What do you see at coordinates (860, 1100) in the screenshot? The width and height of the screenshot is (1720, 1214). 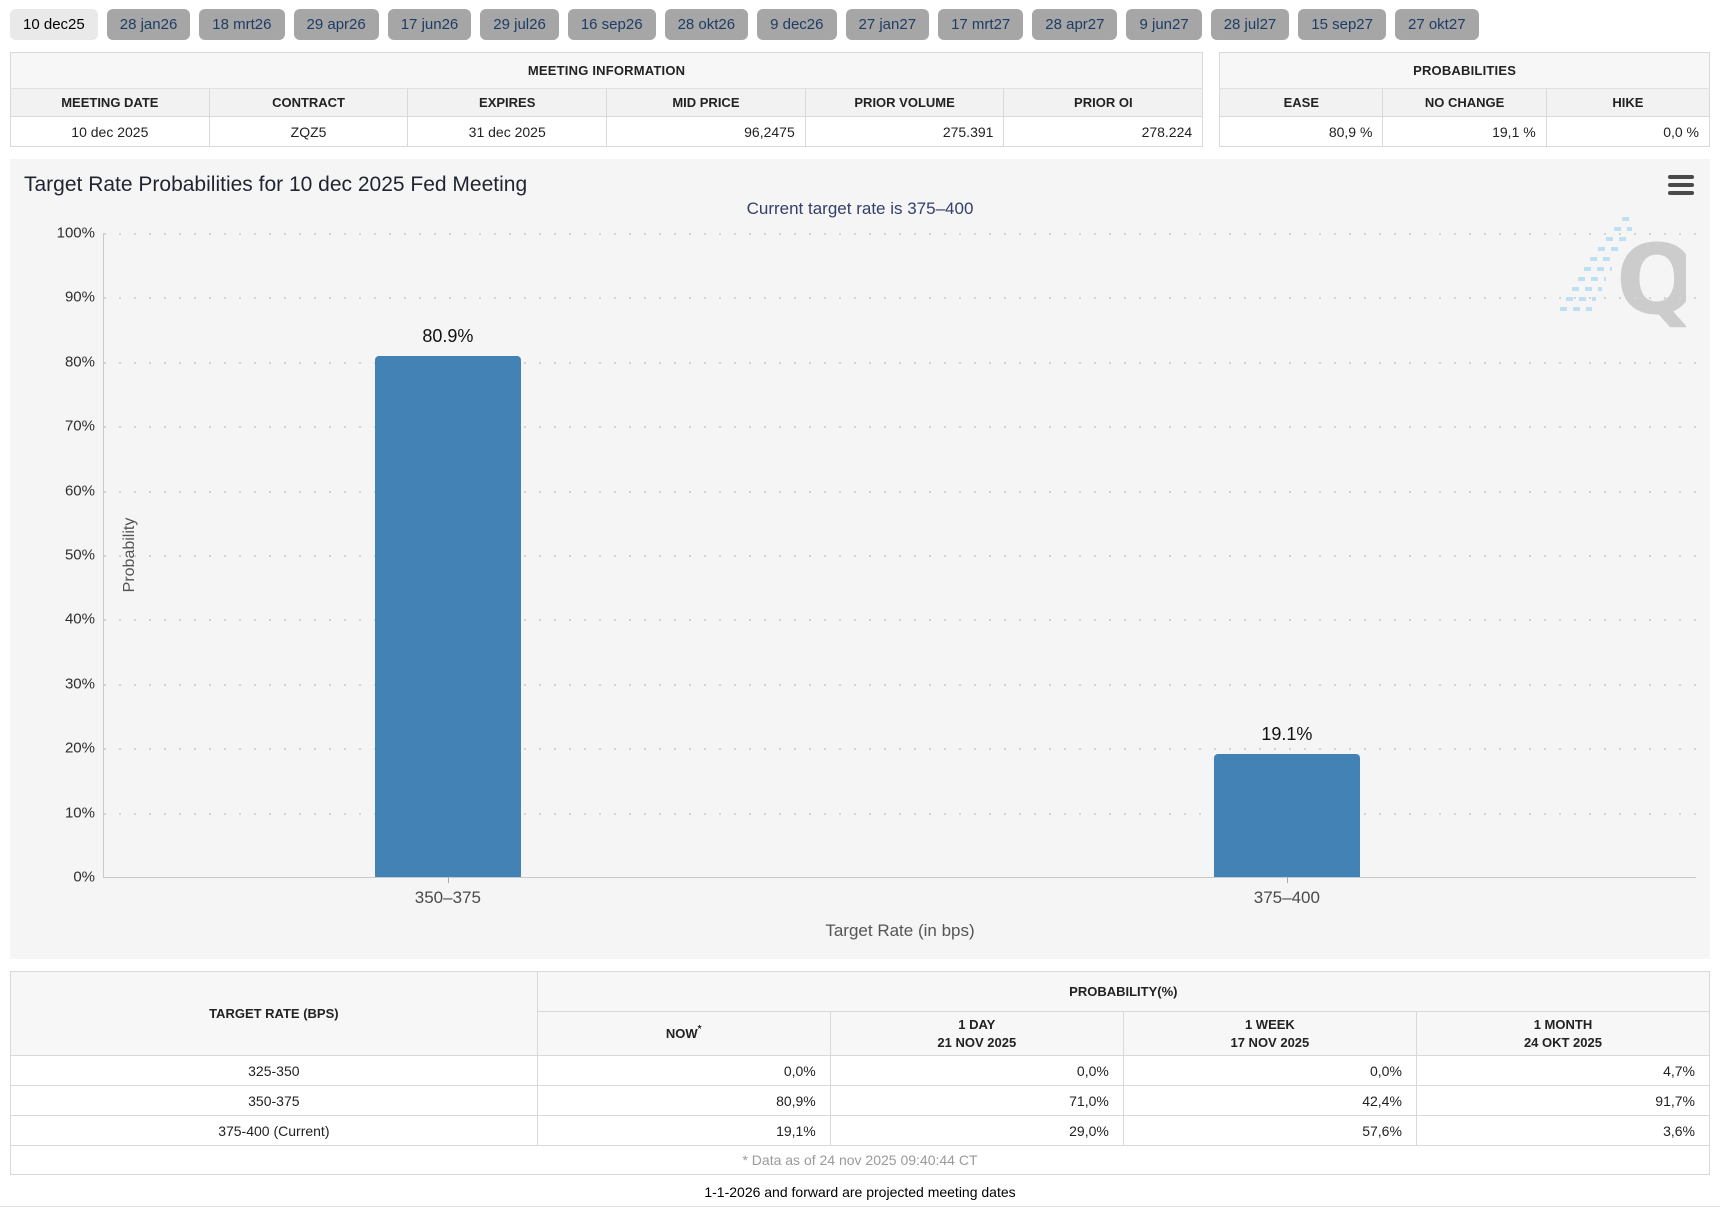 I see `table-row-350-375: 350-375 80,9% 71,0% 42,4% 91,7%` at bounding box center [860, 1100].